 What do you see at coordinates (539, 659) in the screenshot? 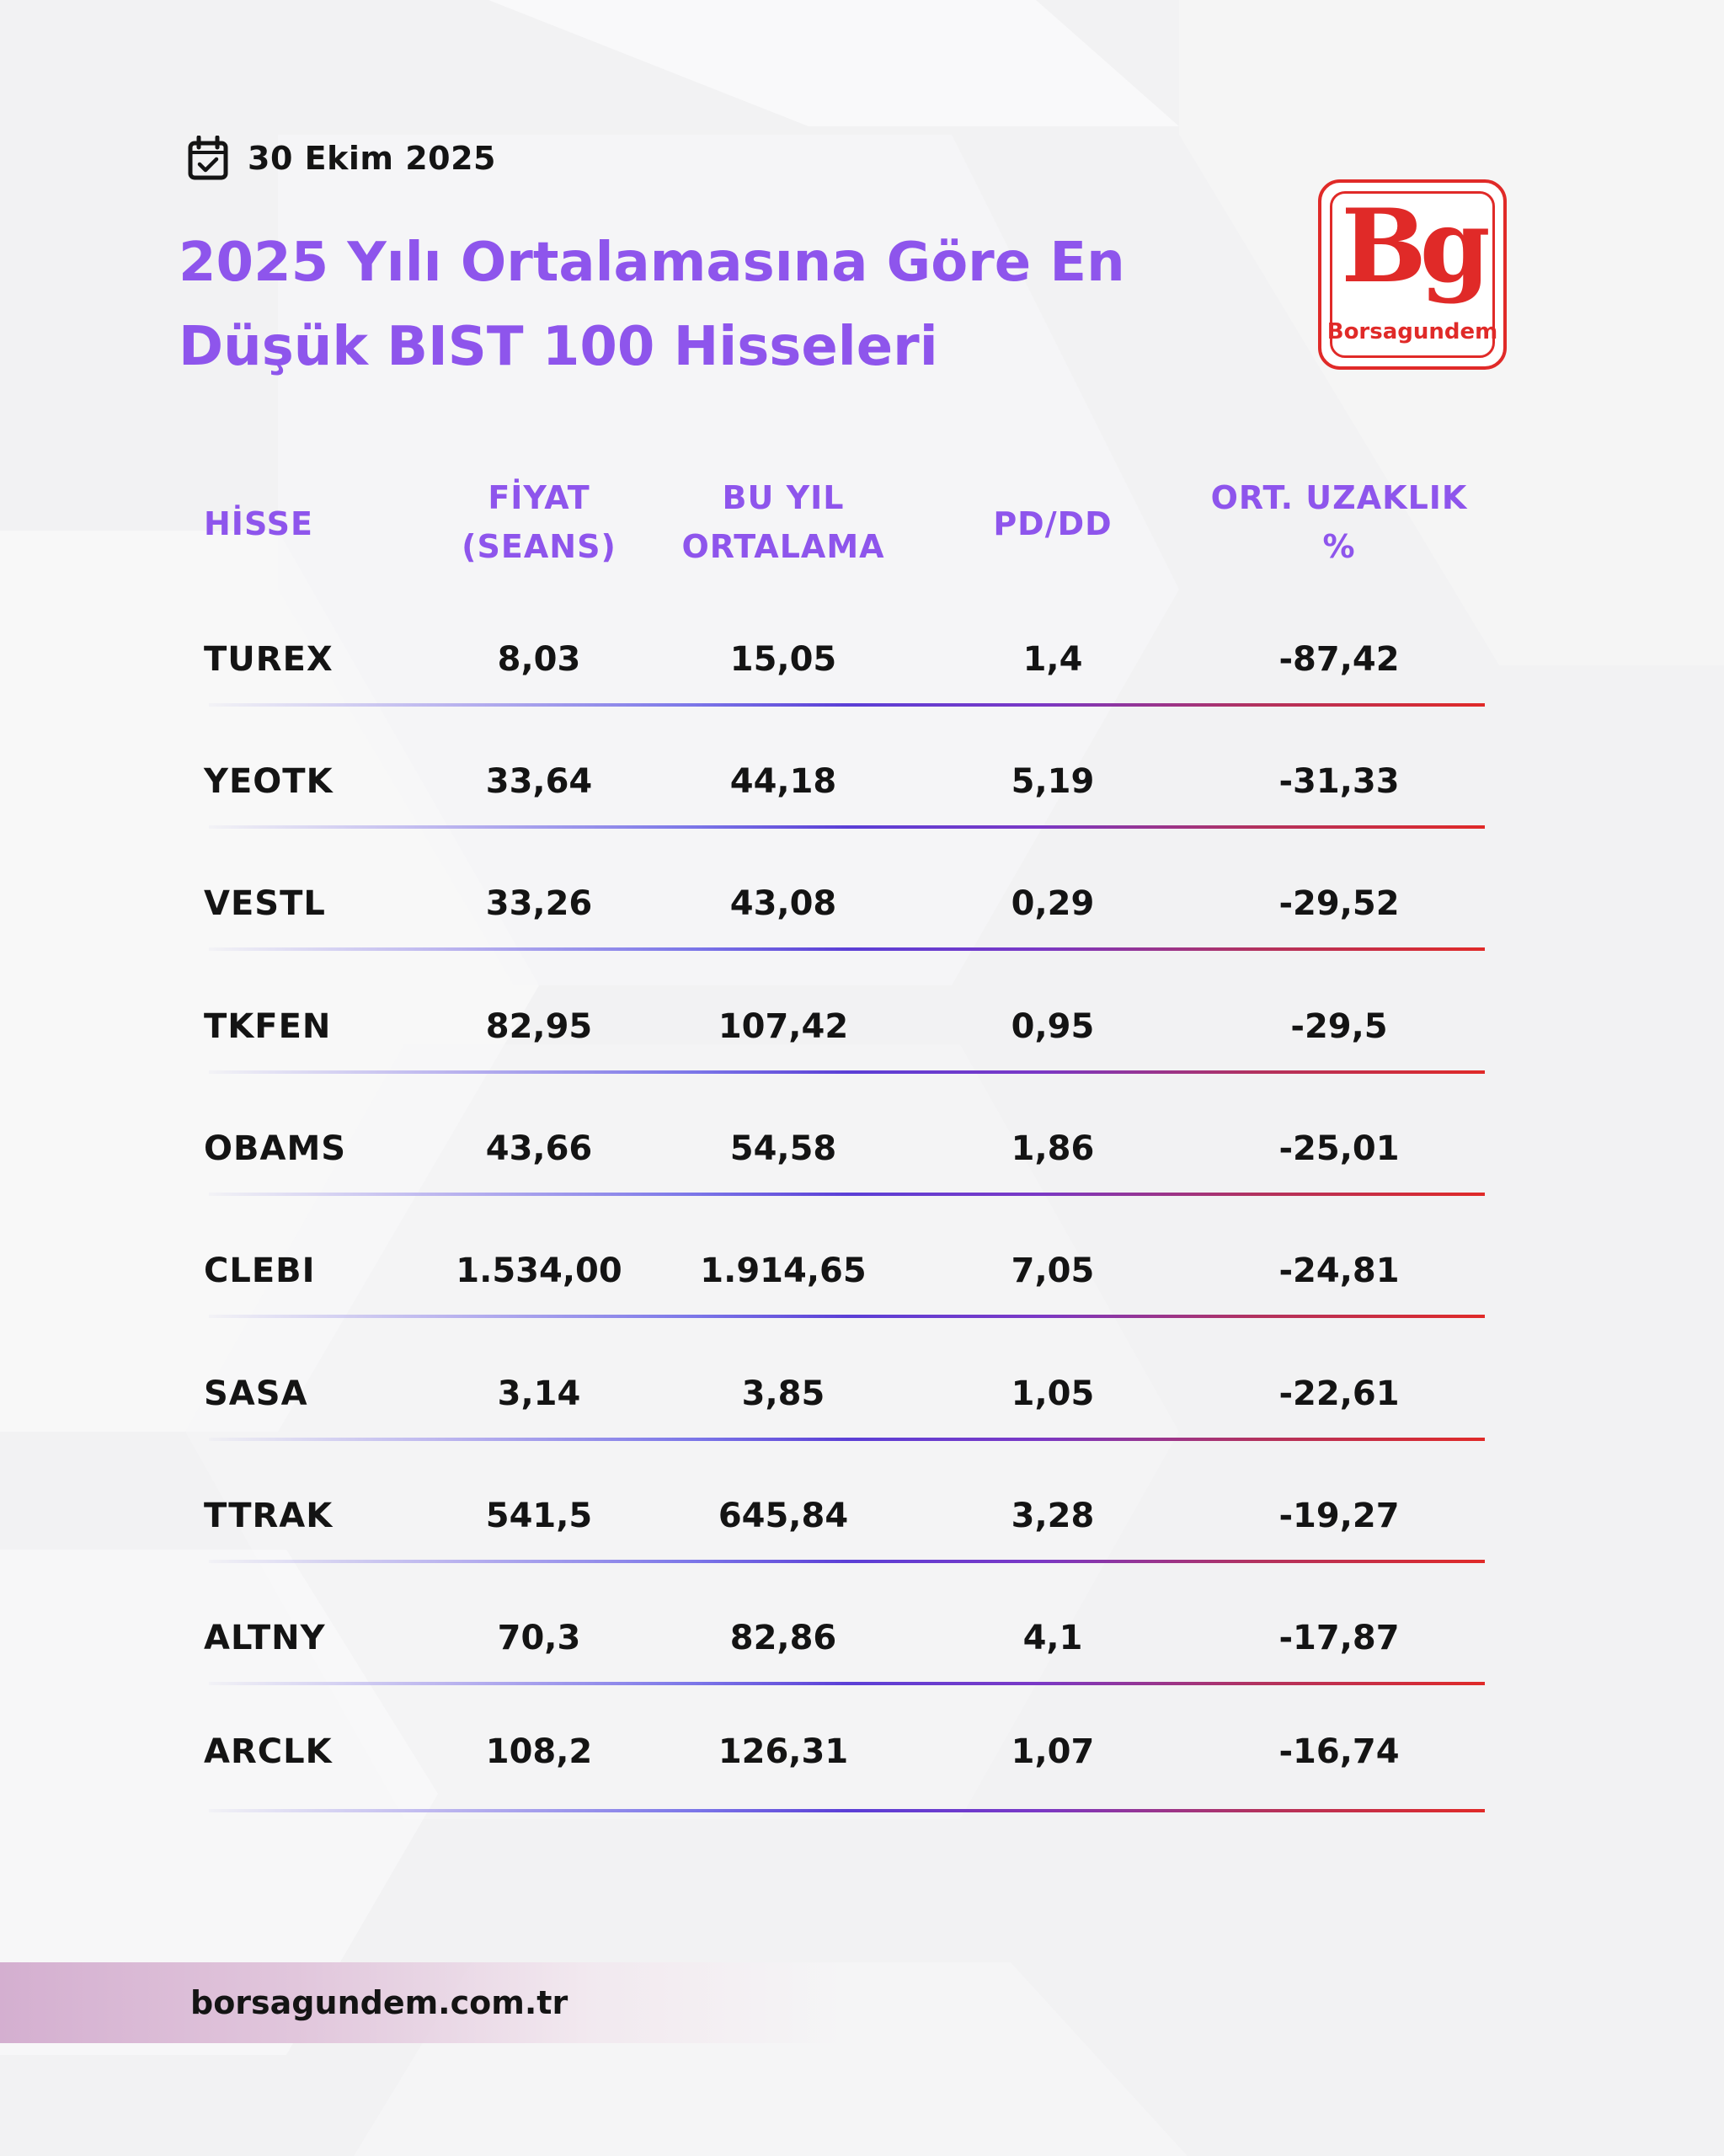
I see `price-cell: 8,03` at bounding box center [539, 659].